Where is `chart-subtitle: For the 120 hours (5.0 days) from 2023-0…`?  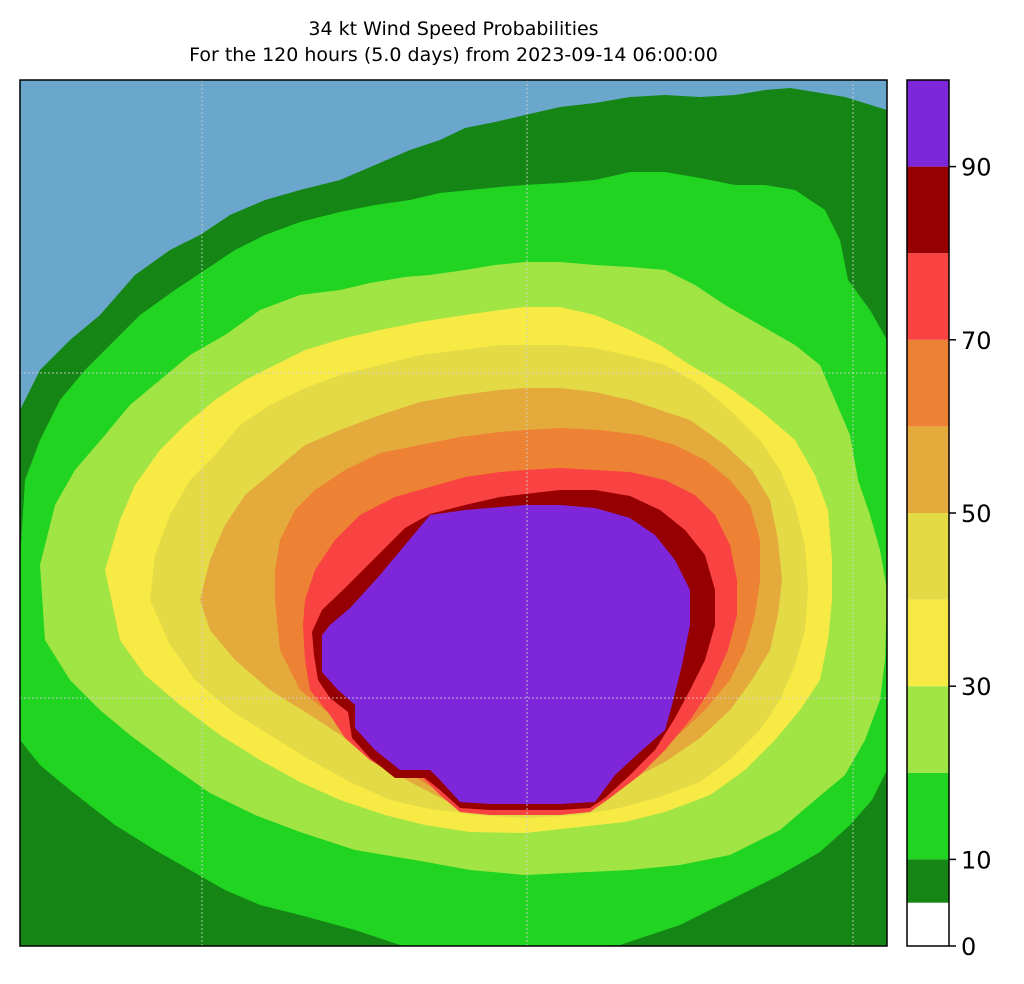
chart-subtitle: For the 120 hours (5.0 days) from 2023-0… is located at coordinates (453, 55).